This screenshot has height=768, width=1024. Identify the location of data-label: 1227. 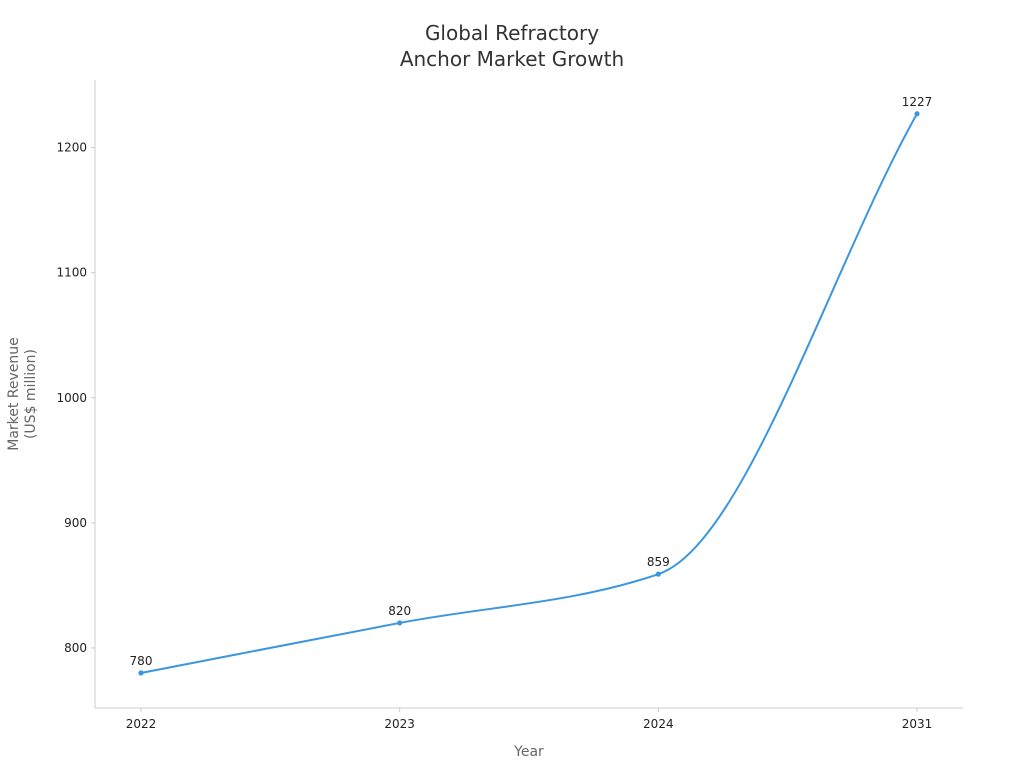
(917, 102).